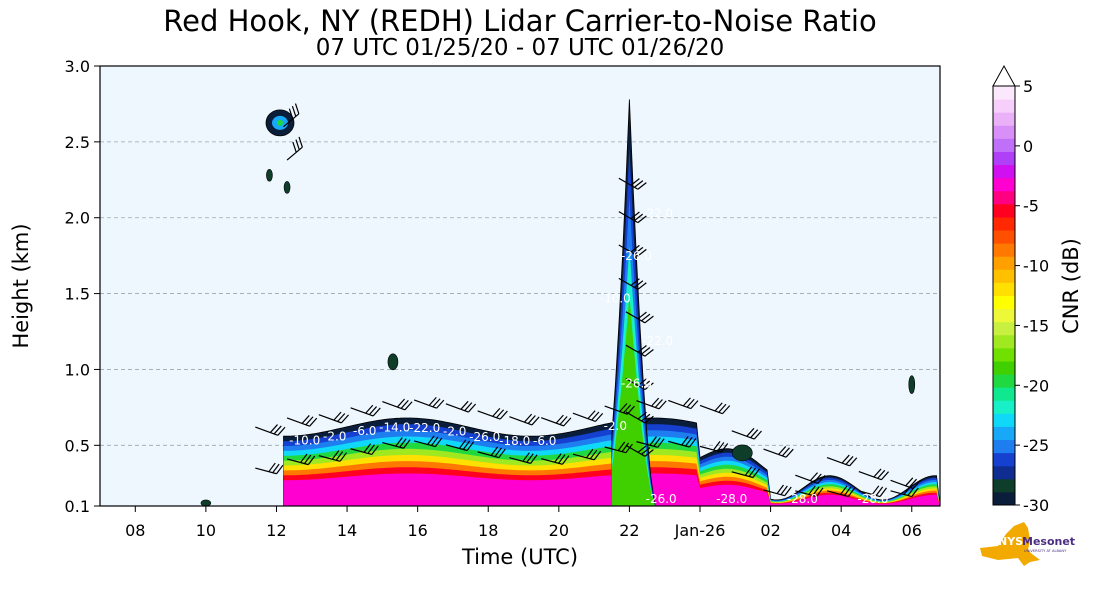 This screenshot has width=1093, height=600. Describe the element at coordinates (1036, 325) in the screenshot. I see `colorbar-tick-label: -15` at that location.